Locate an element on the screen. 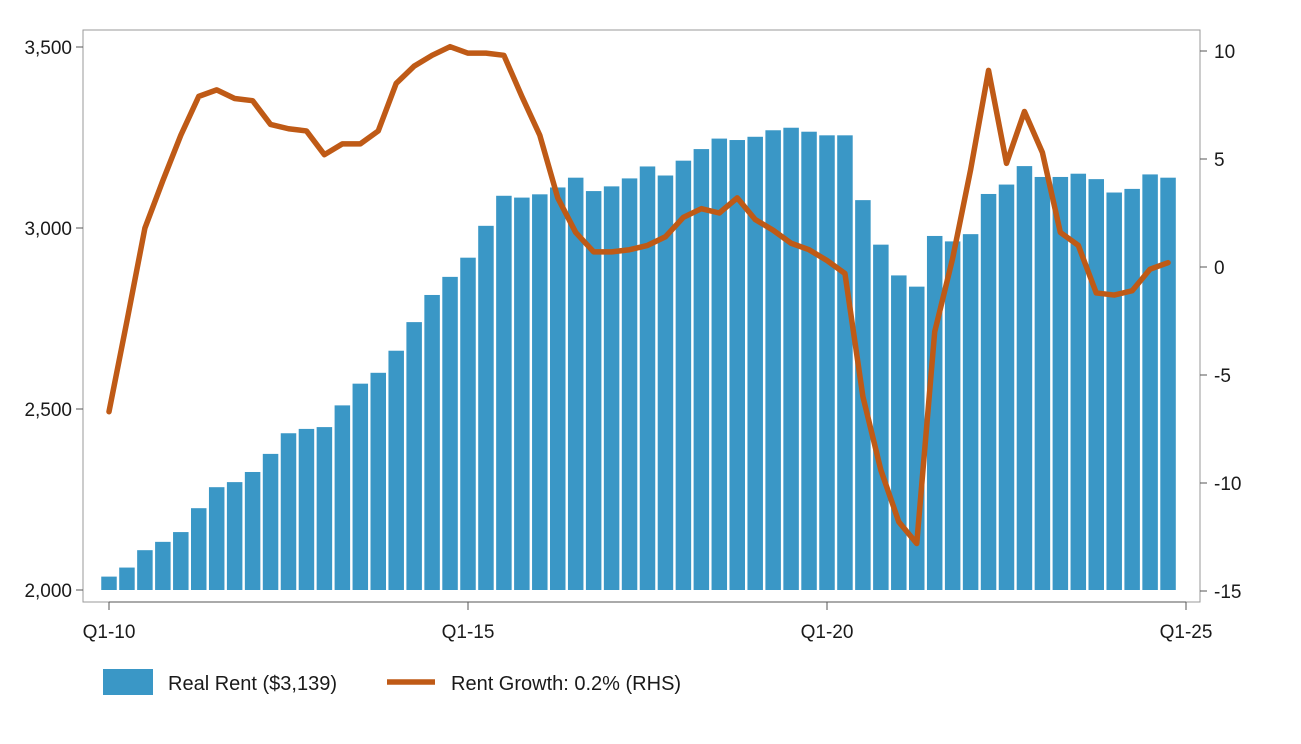 The height and width of the screenshot is (744, 1301). x-tick-label: Q1-15 is located at coordinates (468, 632).